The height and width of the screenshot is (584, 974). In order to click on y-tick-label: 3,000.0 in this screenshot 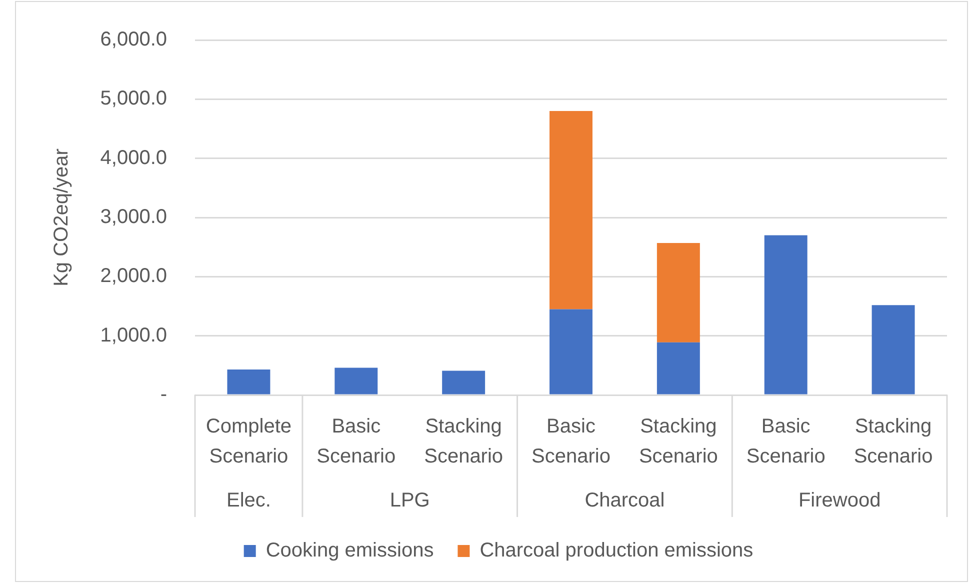, I will do `click(133, 217)`.